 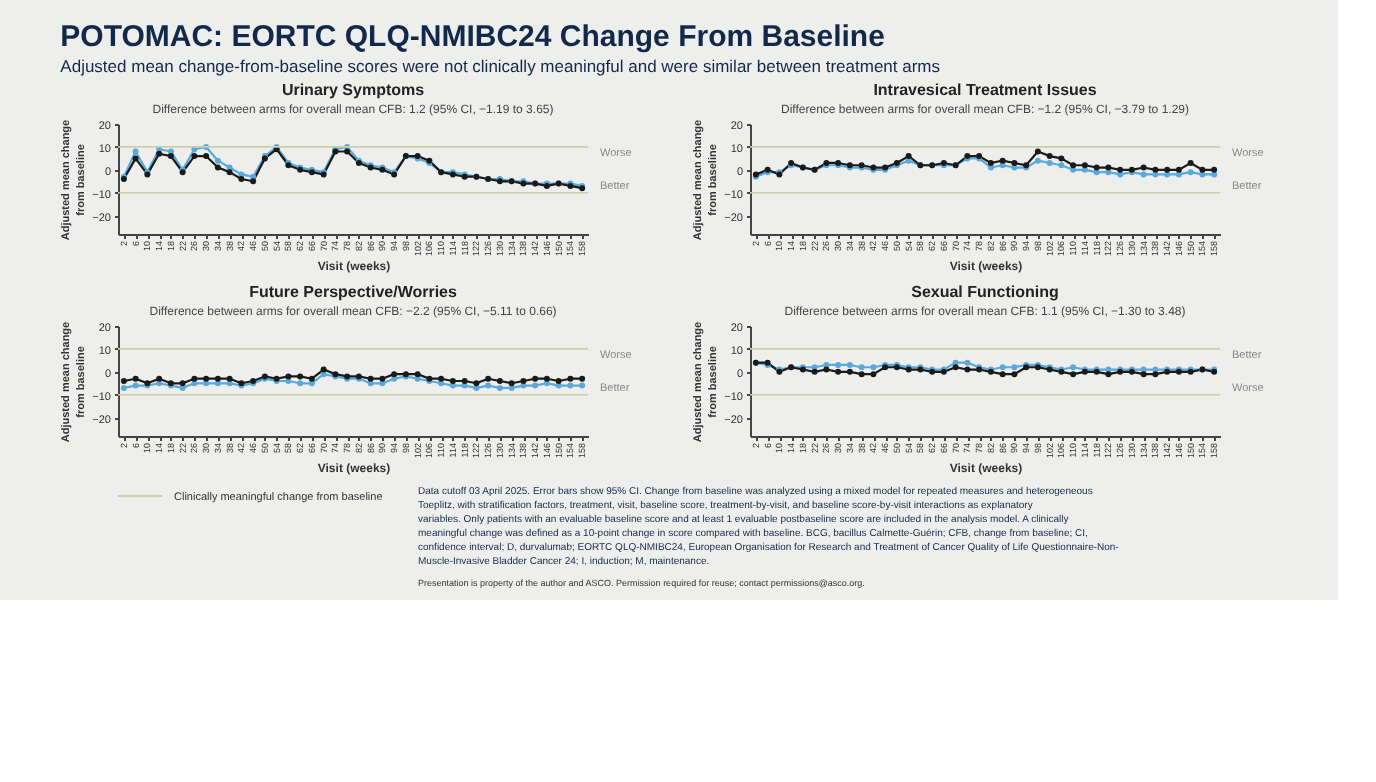 I want to click on text: POTOMAC: EORTC QLQ-NMIBC24 Change From Baseline, so click(x=472, y=36).